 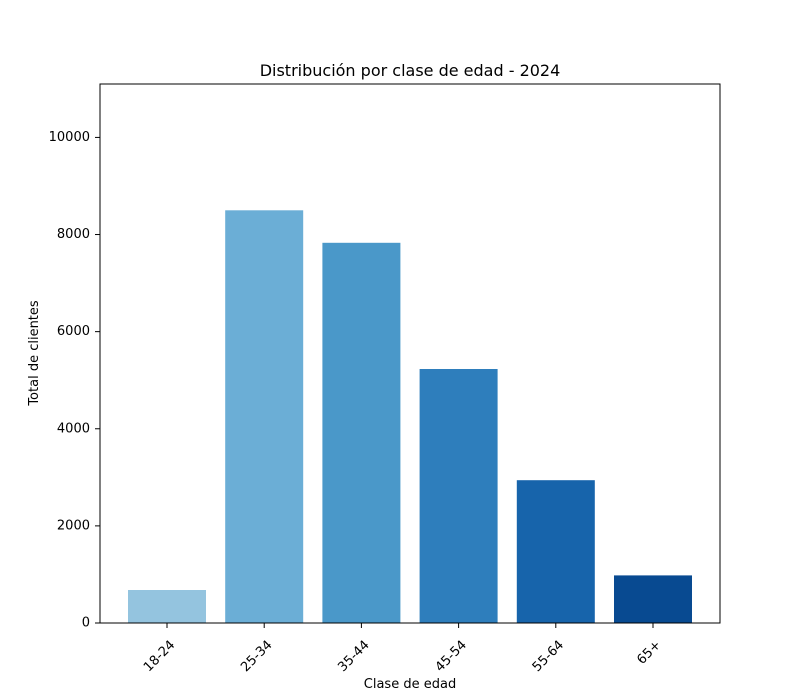 I want to click on bar-65+, so click(x=653, y=599).